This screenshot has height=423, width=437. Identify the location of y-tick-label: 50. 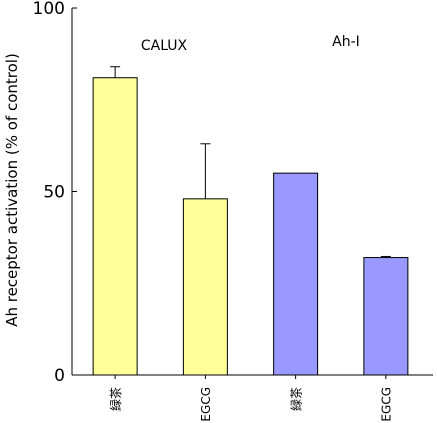
(54, 193).